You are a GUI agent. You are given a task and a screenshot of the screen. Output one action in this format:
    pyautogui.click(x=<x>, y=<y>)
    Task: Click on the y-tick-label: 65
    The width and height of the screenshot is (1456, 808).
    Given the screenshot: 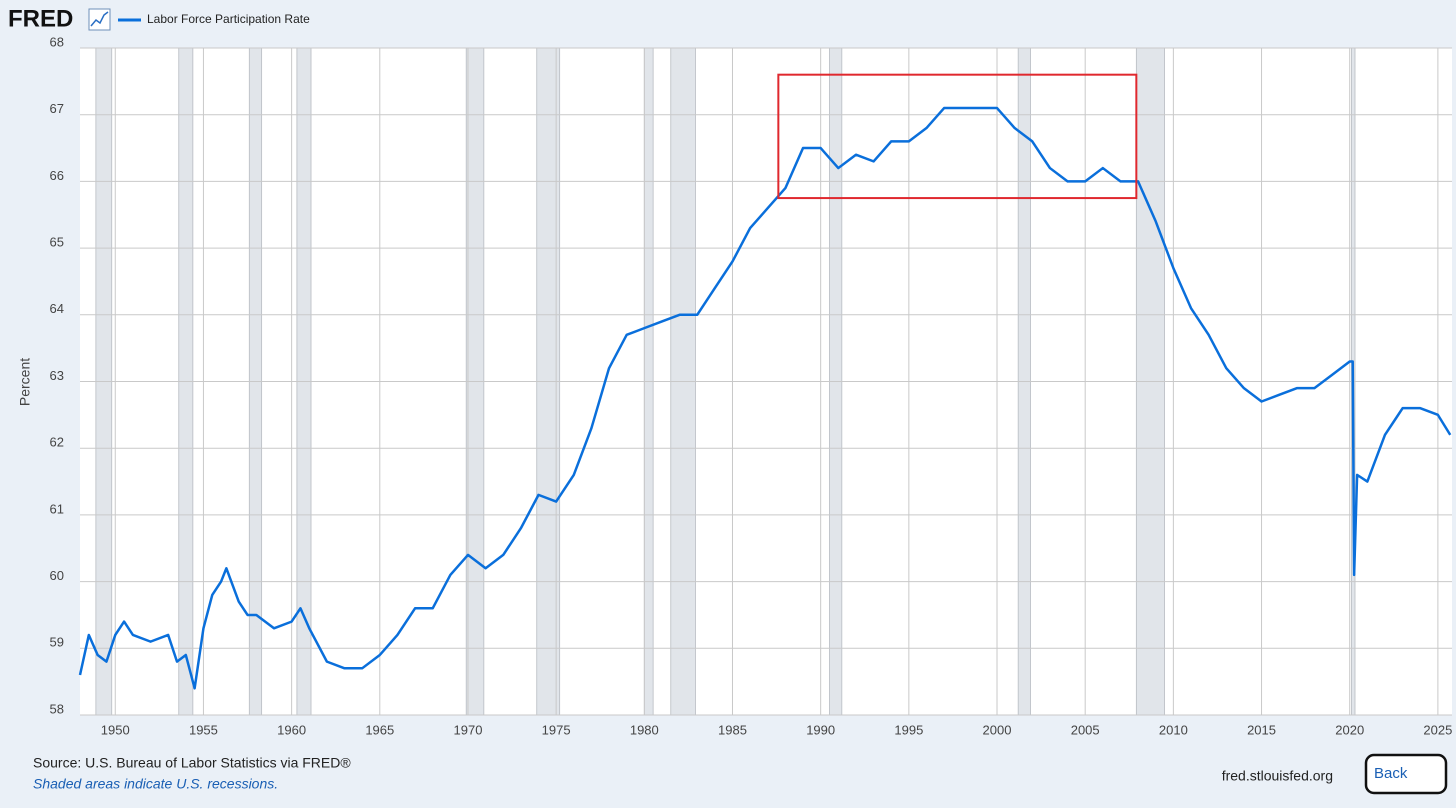 What is the action you would take?
    pyautogui.click(x=57, y=242)
    